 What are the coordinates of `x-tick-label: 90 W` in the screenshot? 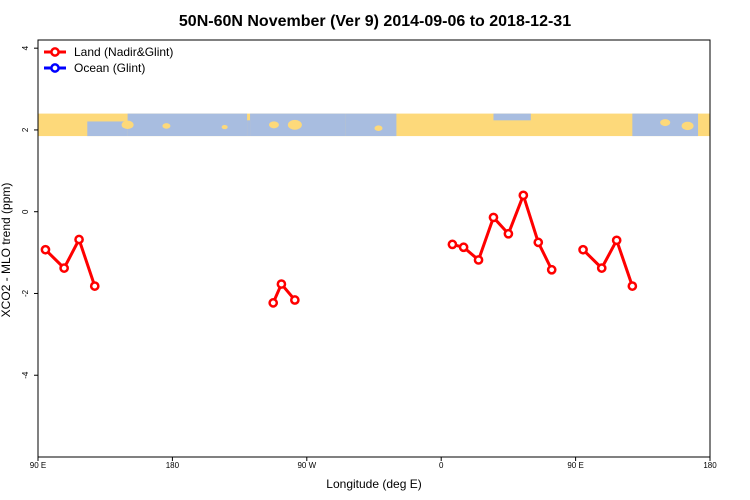 It's located at (306, 465).